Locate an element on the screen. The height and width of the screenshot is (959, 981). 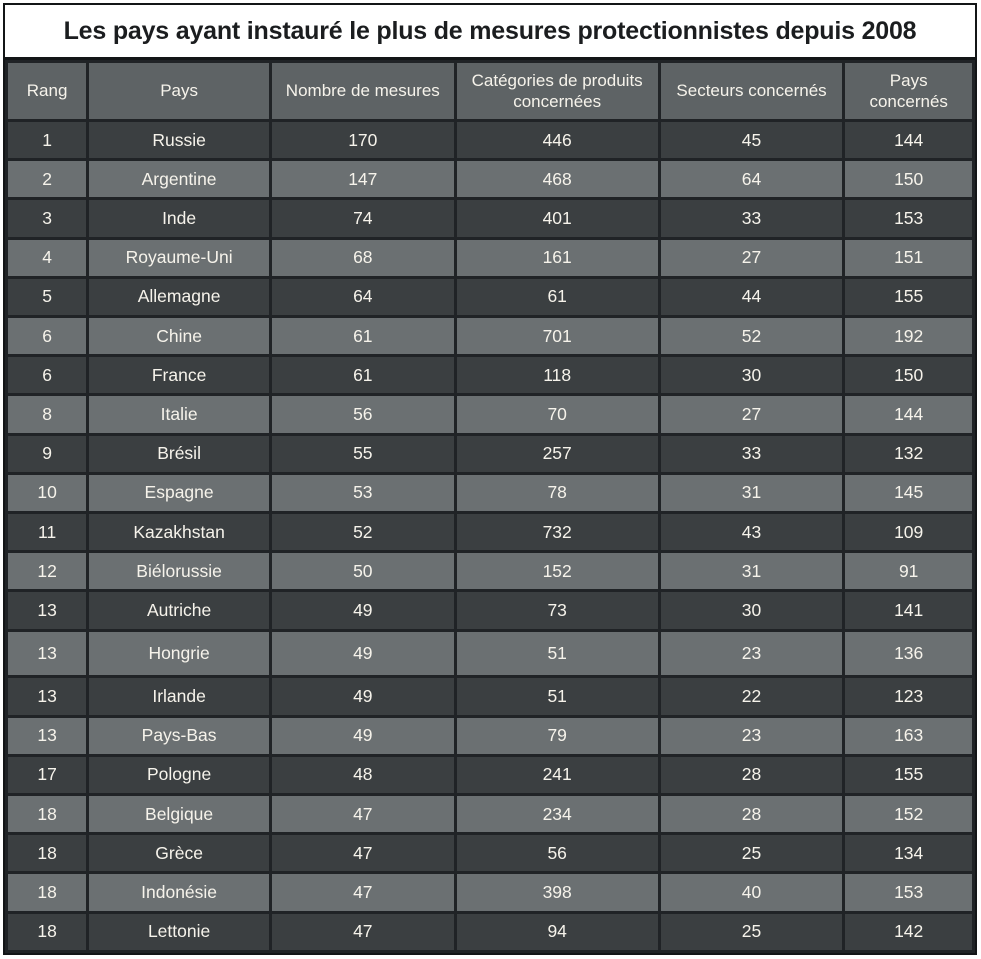
table-row: 8 Italie 56 70 27 144 is located at coordinates (489, 414).